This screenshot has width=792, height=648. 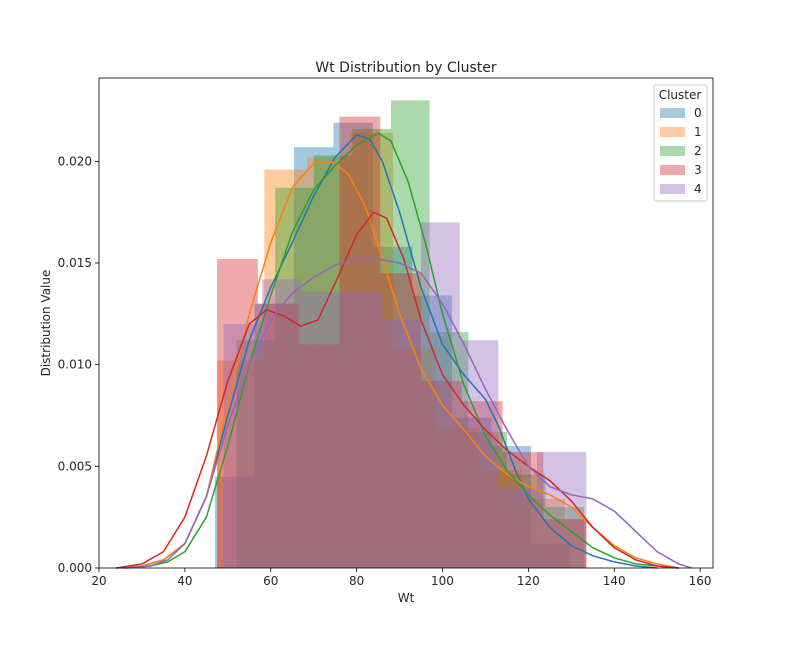 I want to click on y-axis-ticks: 0.000 0.005 0.010 0.015 0.020, so click(x=78, y=364).